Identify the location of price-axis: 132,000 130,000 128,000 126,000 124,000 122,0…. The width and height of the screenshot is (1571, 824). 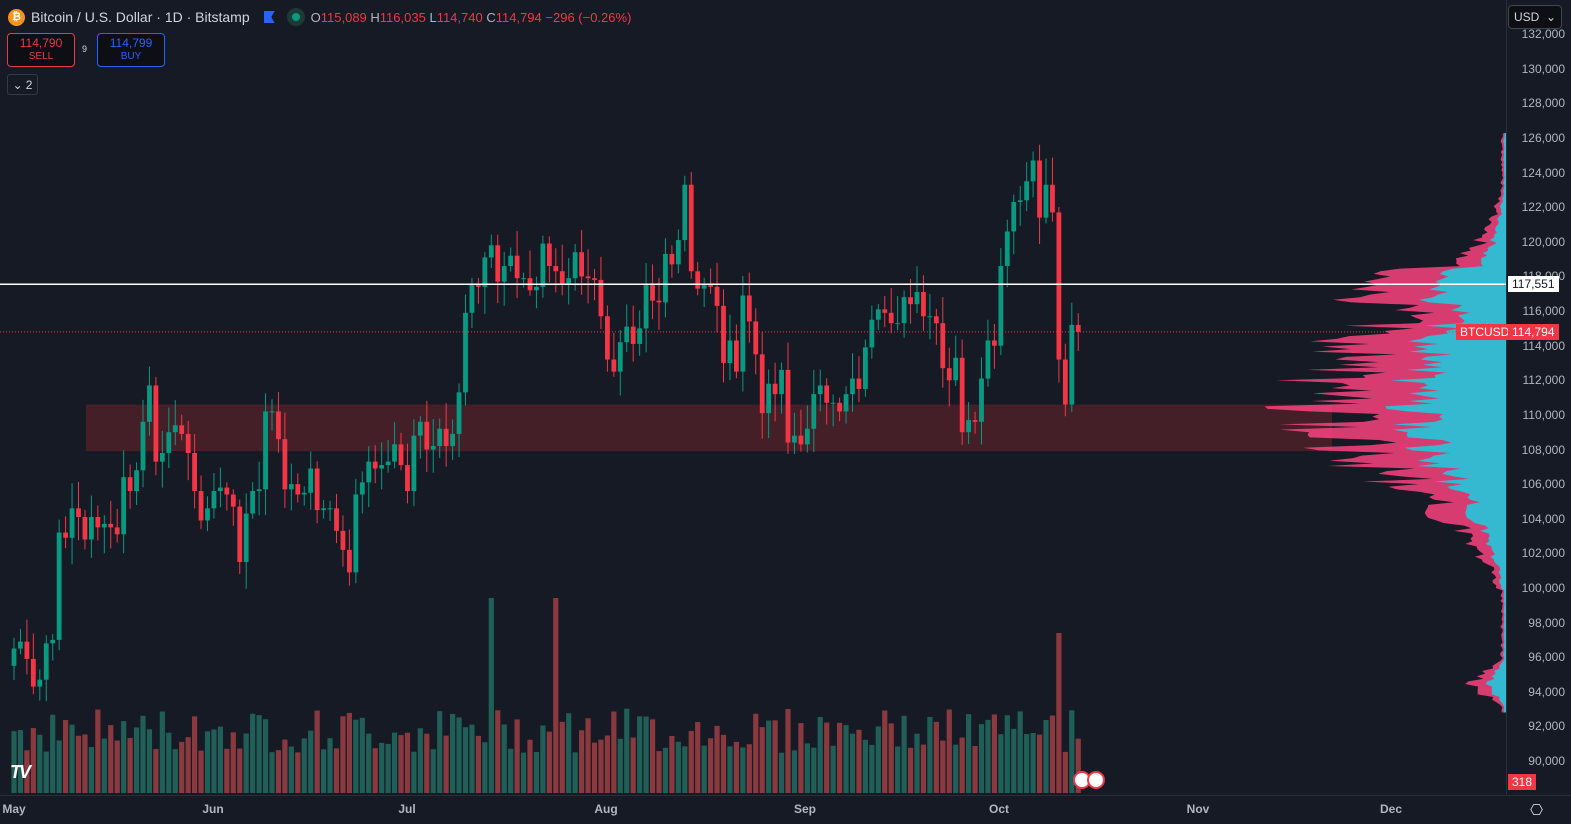
(1538, 397).